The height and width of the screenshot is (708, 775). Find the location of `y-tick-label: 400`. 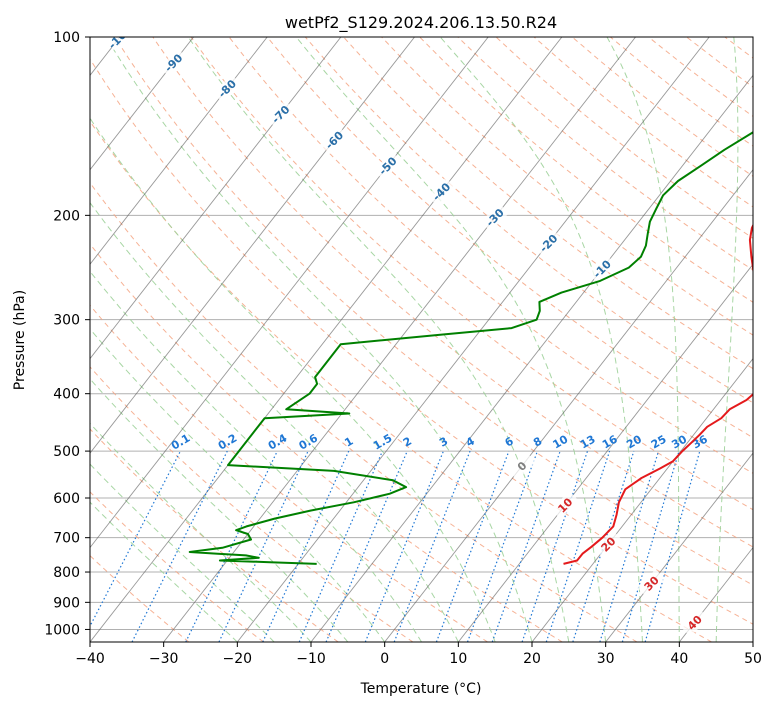

y-tick-label: 400 is located at coordinates (66, 395).